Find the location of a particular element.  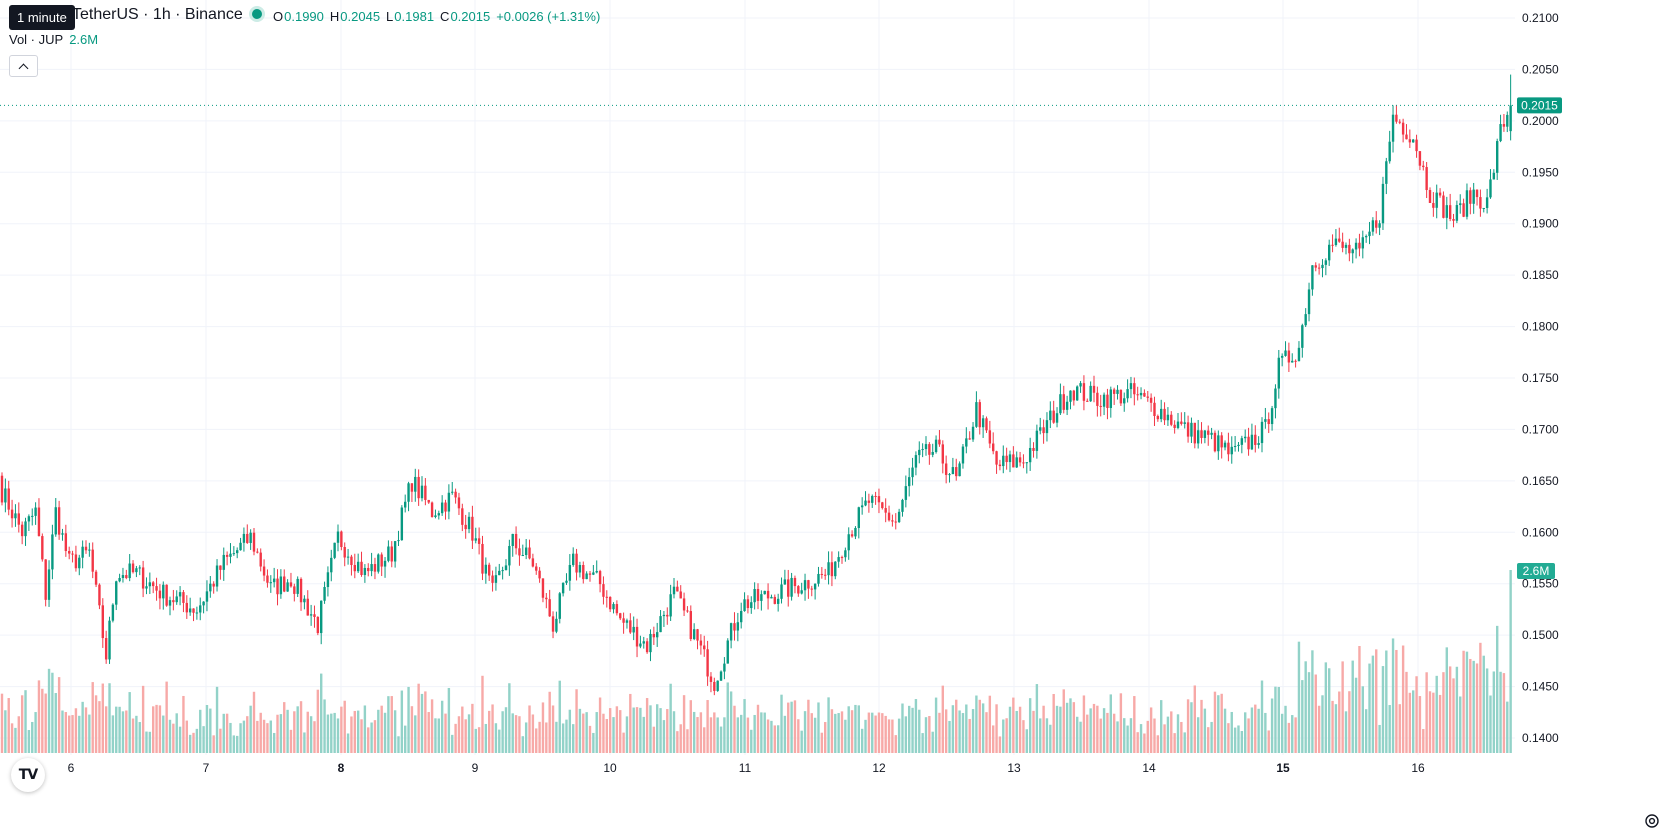

time-axis: 6 7 8 9 10 11 12 13 14 15 16 is located at coordinates (746, 768).